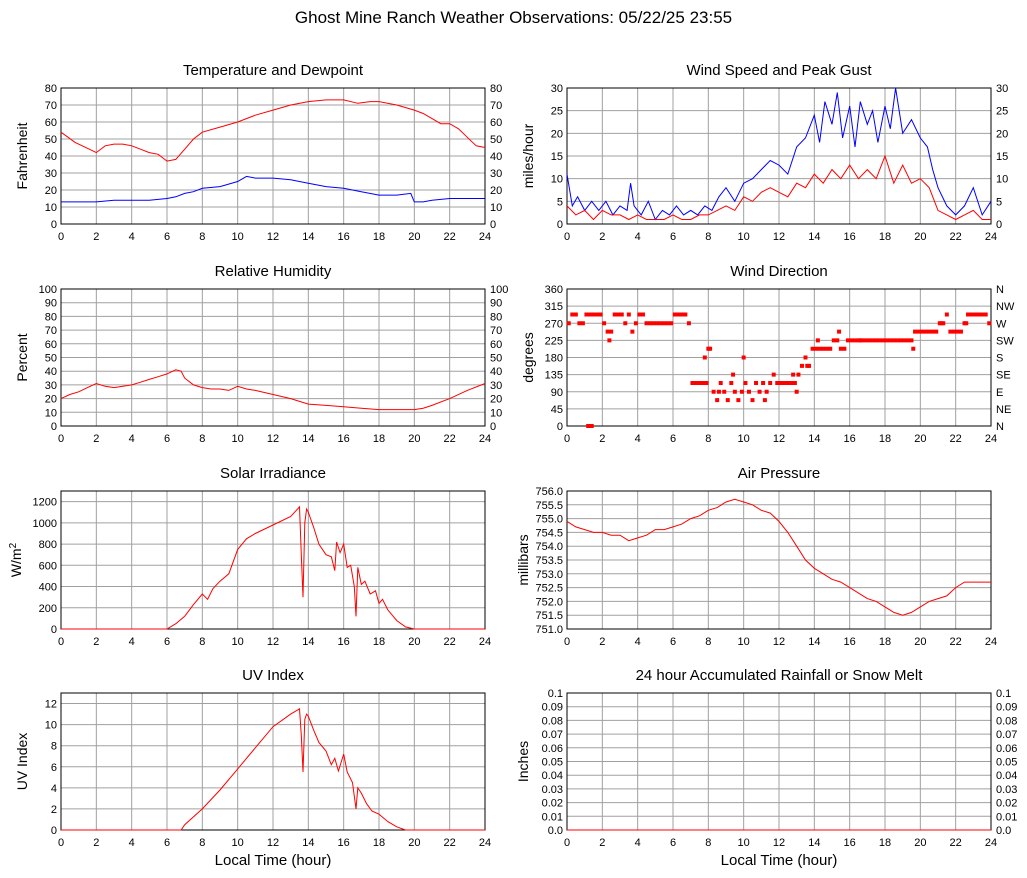  I want to click on wind-ytick-label: 10, so click(557, 180).